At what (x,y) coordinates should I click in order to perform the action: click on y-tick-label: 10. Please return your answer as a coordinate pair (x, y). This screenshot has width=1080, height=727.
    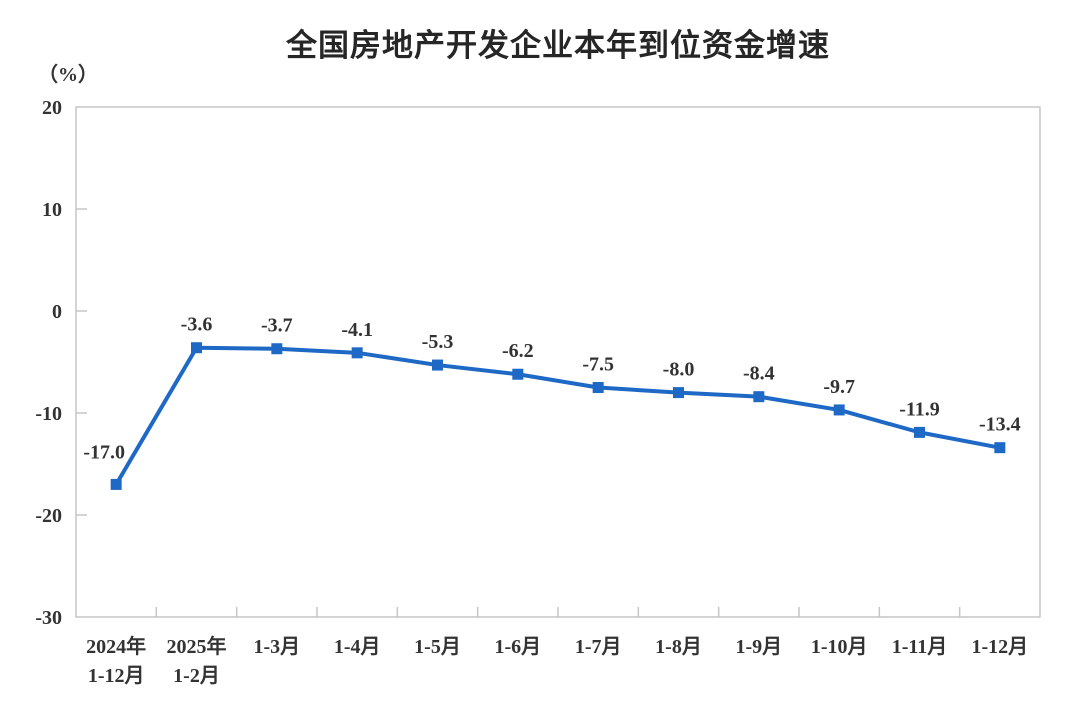
    Looking at the image, I should click on (52, 210).